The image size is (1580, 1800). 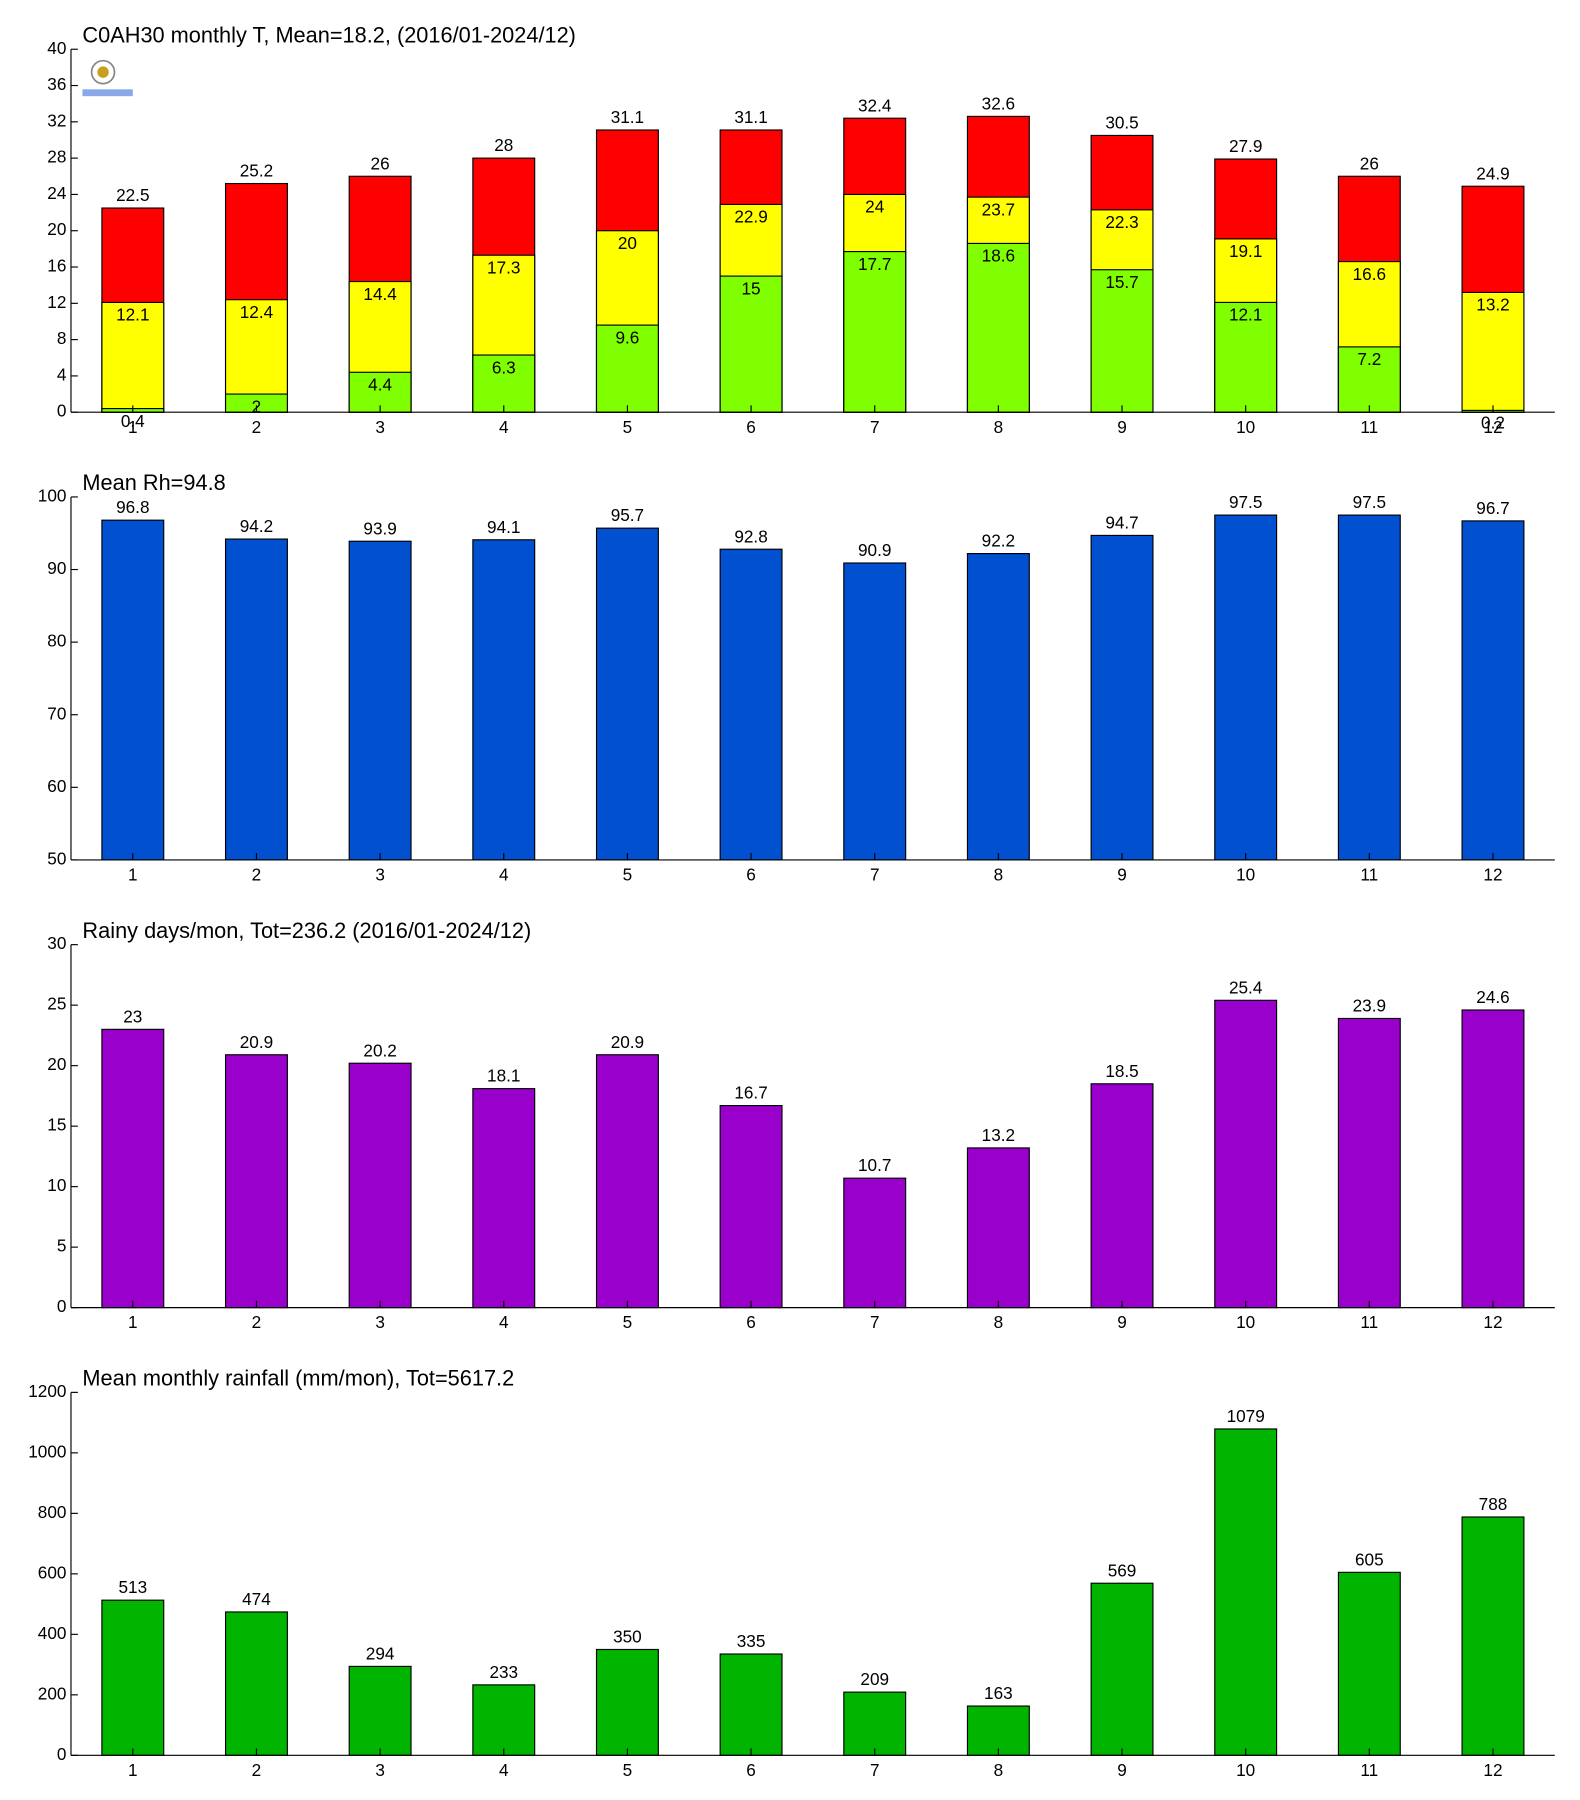 I want to click on y-tick-label: 1000, so click(x=47, y=1451).